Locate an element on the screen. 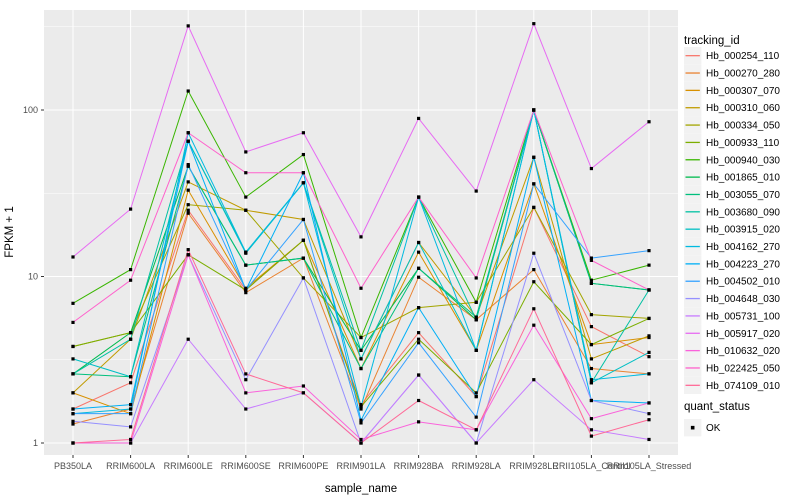 This screenshot has height=500, width=800. x-tick-label: RRIM600LE is located at coordinates (188, 466).